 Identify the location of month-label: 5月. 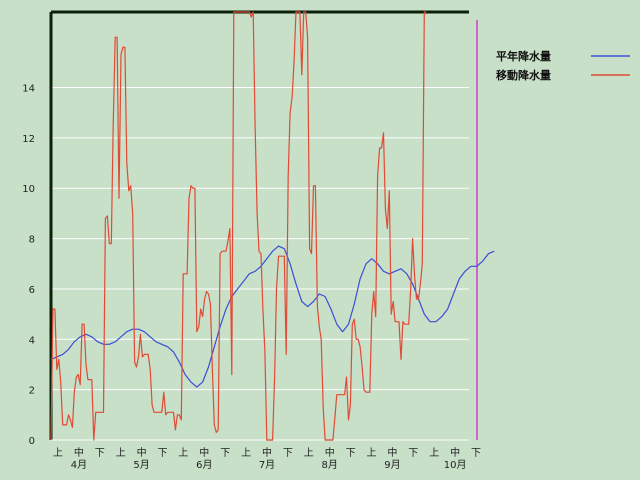
(141, 465).